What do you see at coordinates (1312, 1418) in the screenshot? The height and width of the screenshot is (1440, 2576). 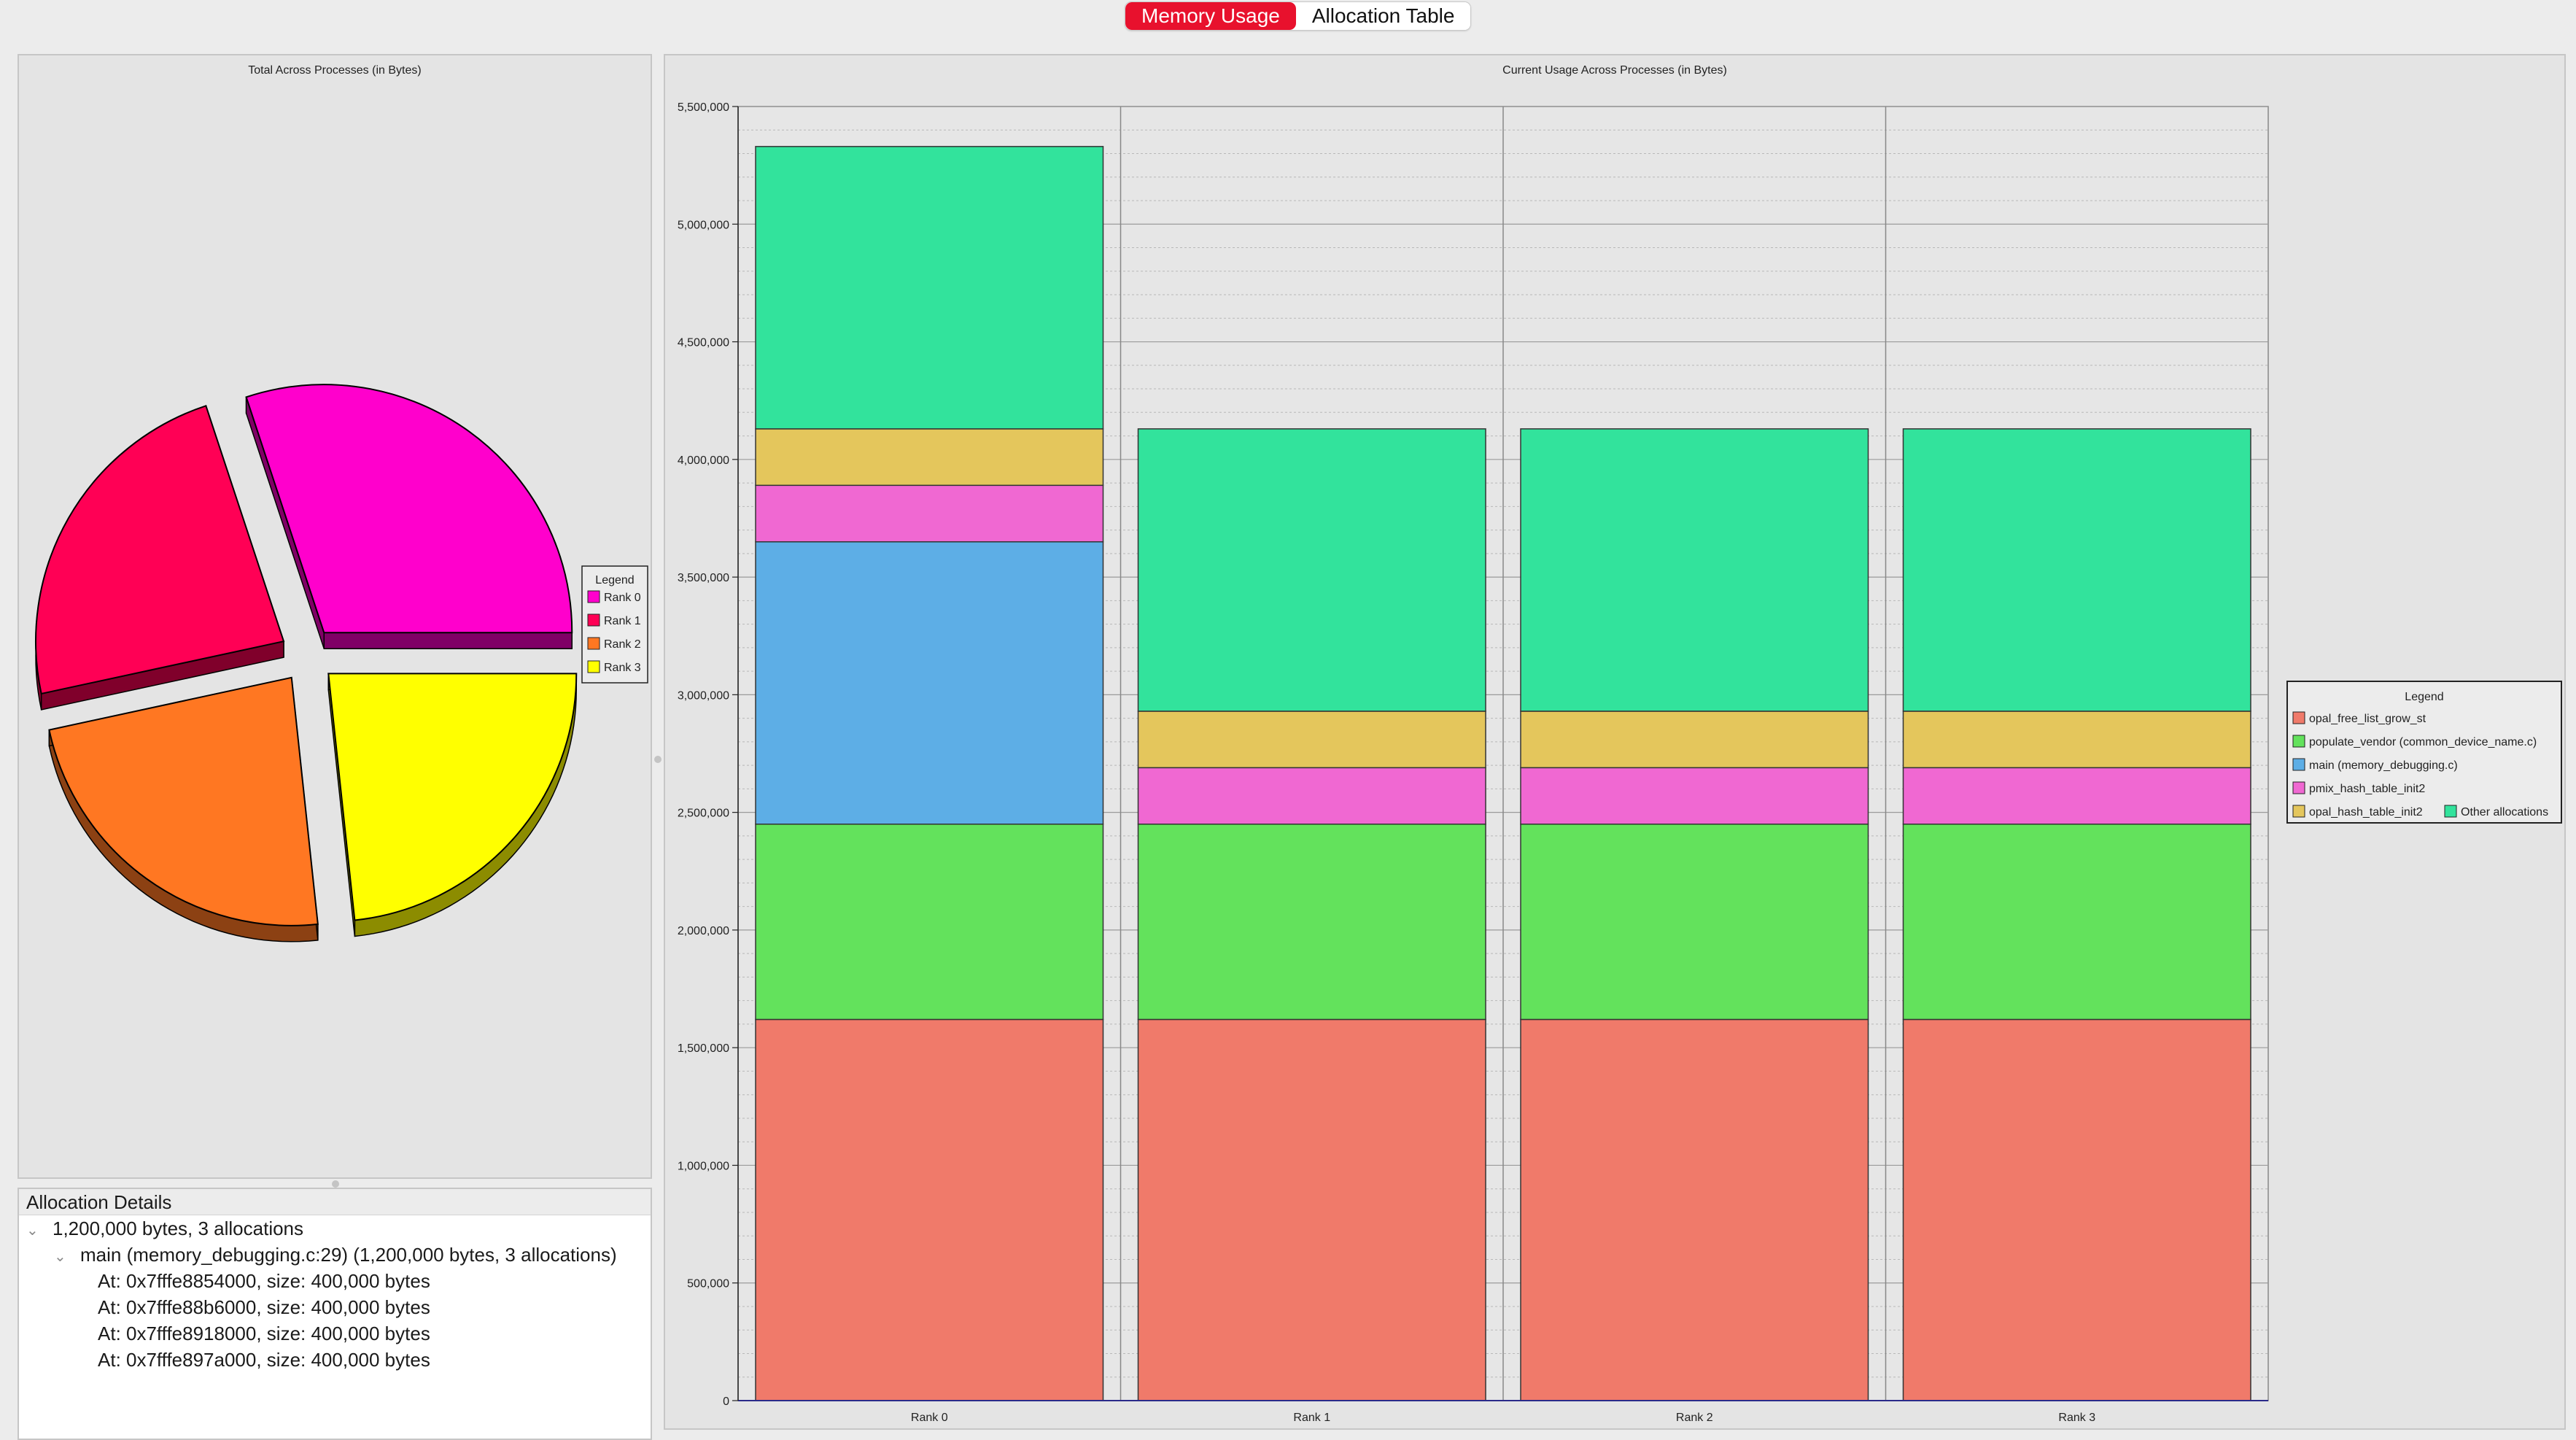 I see `x-tick-label: Rank 1` at bounding box center [1312, 1418].